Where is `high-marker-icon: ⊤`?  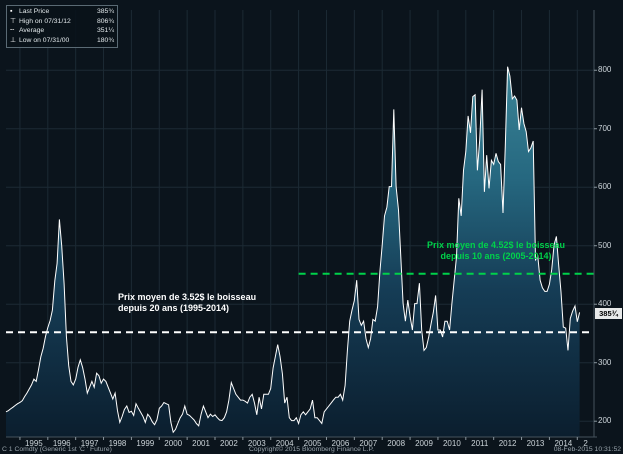
high-marker-icon: ⊤ is located at coordinates (13, 21).